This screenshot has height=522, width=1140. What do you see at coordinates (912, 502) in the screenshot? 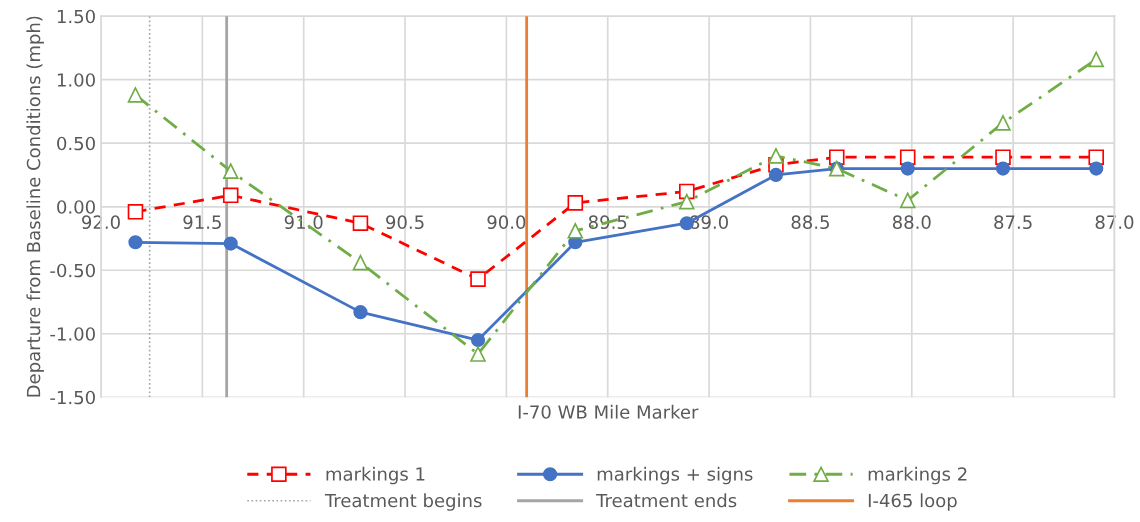
I see `legend-label: I-465 loop` at bounding box center [912, 502].